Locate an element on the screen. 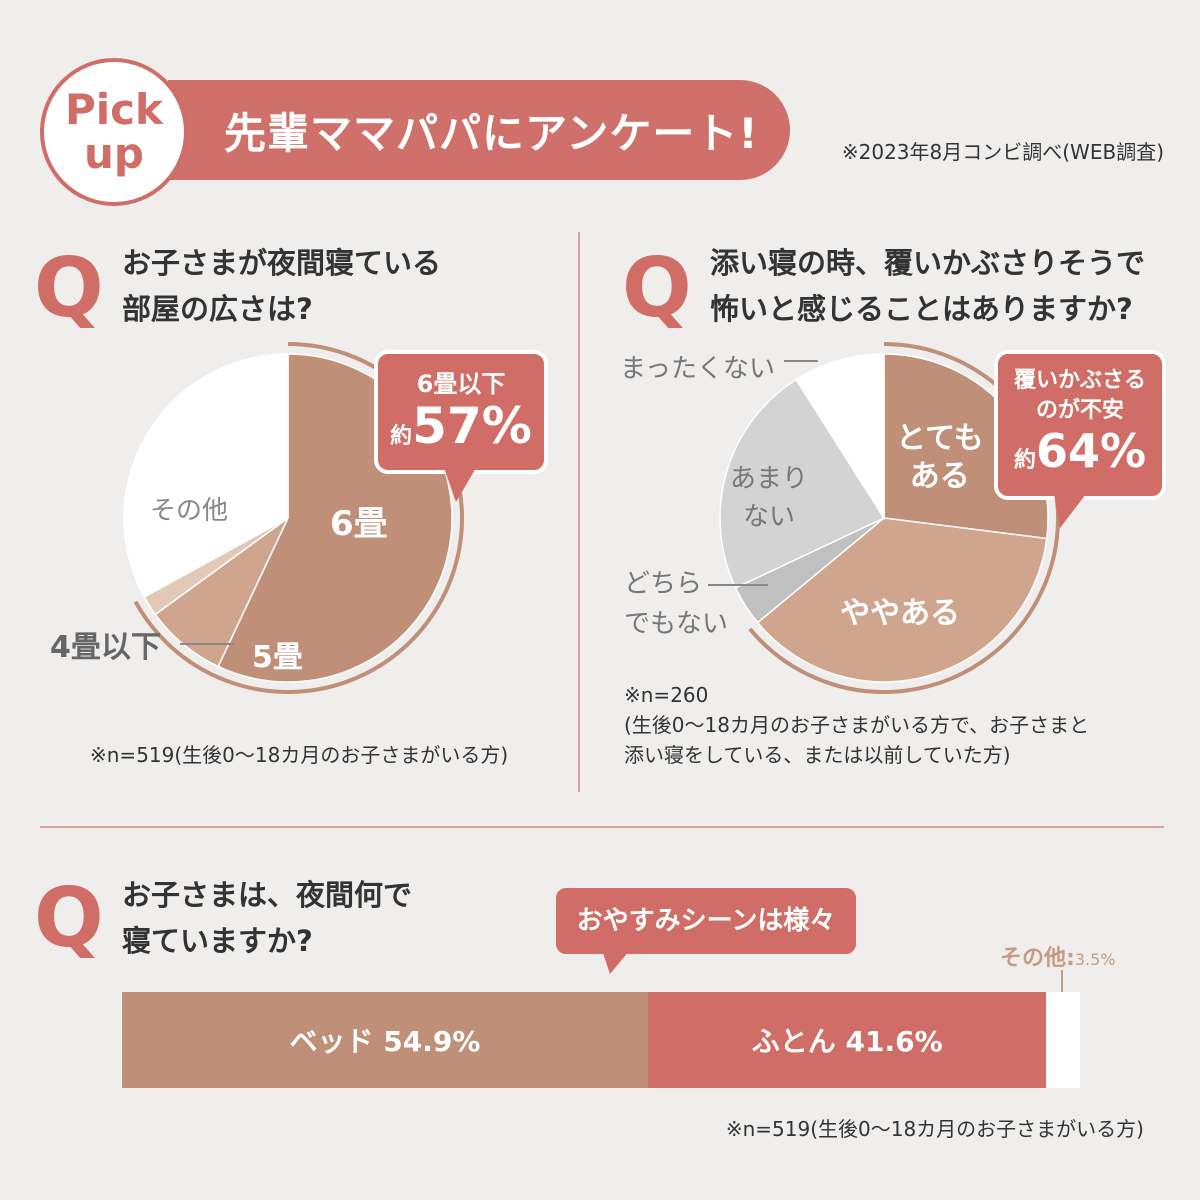  pick-up-badge: Pick up is located at coordinates (114, 132).